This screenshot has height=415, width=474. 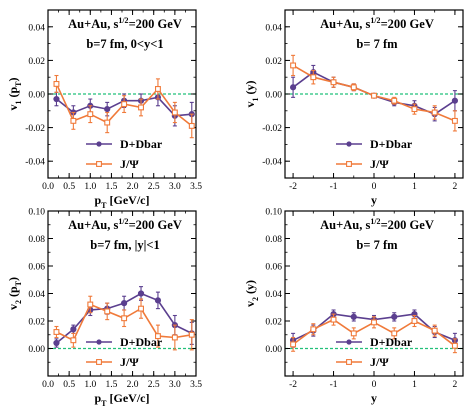 What do you see at coordinates (455, 385) in the screenshot?
I see `x-tick-label: 2` at bounding box center [455, 385].